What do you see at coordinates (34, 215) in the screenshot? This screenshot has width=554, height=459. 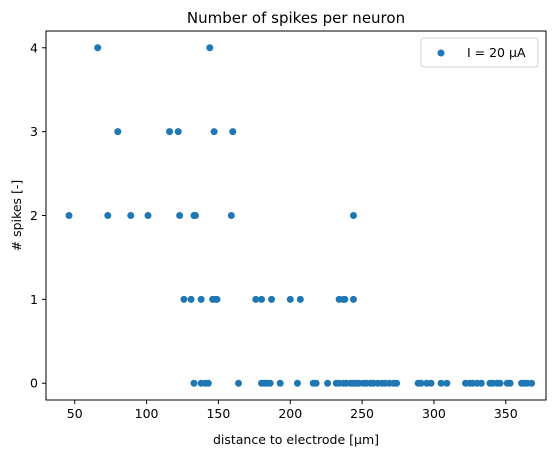 I see `y-tick-label: 2` at bounding box center [34, 215].